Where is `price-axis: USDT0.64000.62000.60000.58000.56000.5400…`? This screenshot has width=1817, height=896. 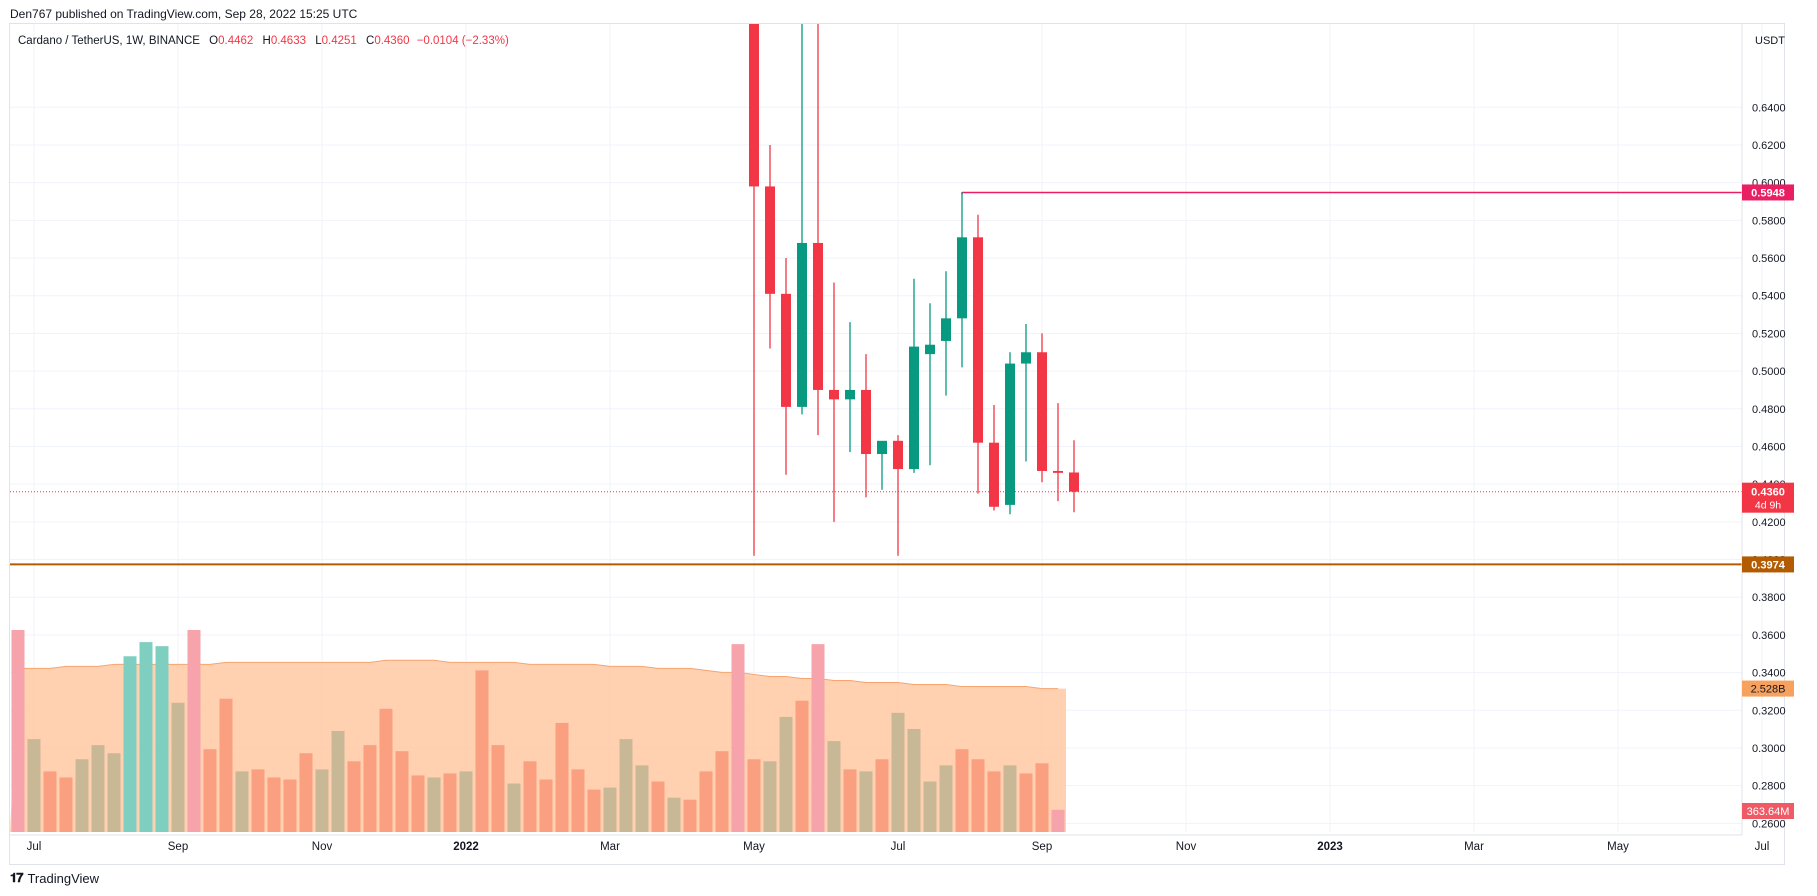 price-axis: USDT0.64000.62000.60000.58000.56000.5400… is located at coordinates (1763, 429).